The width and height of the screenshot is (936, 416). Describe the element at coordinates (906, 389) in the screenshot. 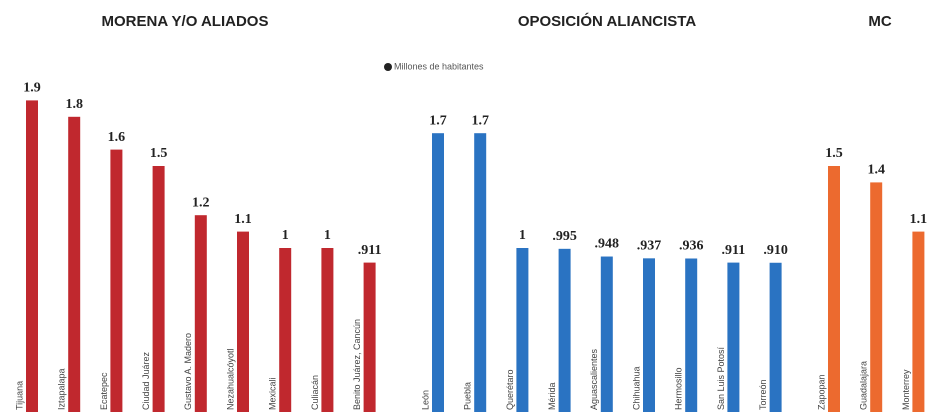

I see `category-label: Monterrey` at that location.